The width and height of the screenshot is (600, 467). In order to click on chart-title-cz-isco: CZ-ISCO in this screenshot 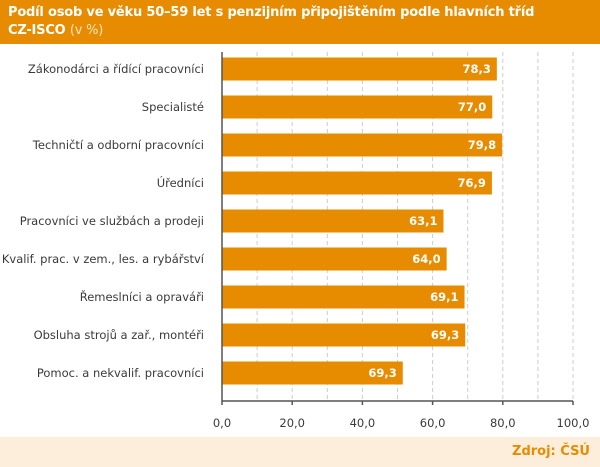, I will do `click(37, 30)`.